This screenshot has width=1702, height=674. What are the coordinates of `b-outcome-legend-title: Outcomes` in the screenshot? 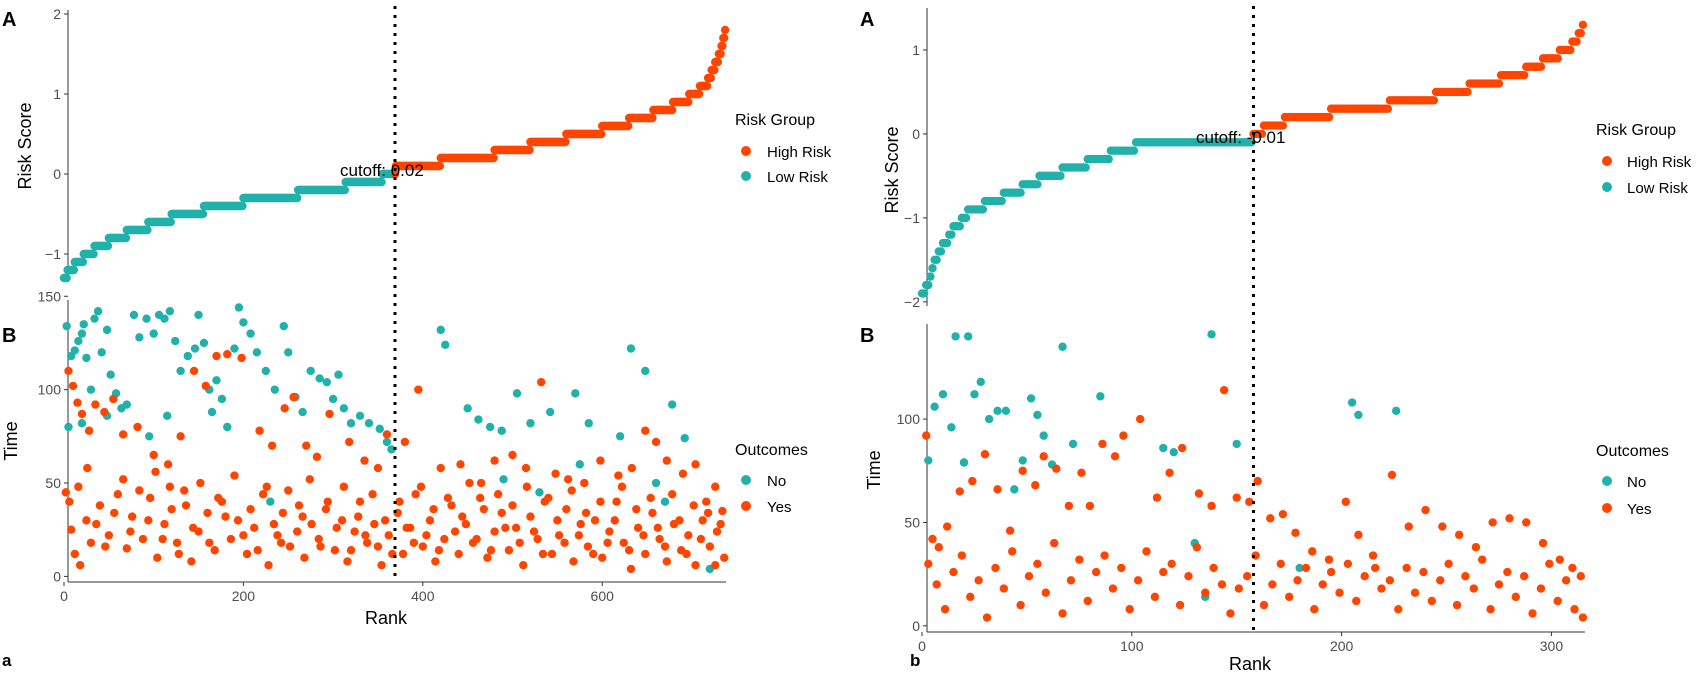 It's located at (1632, 451).